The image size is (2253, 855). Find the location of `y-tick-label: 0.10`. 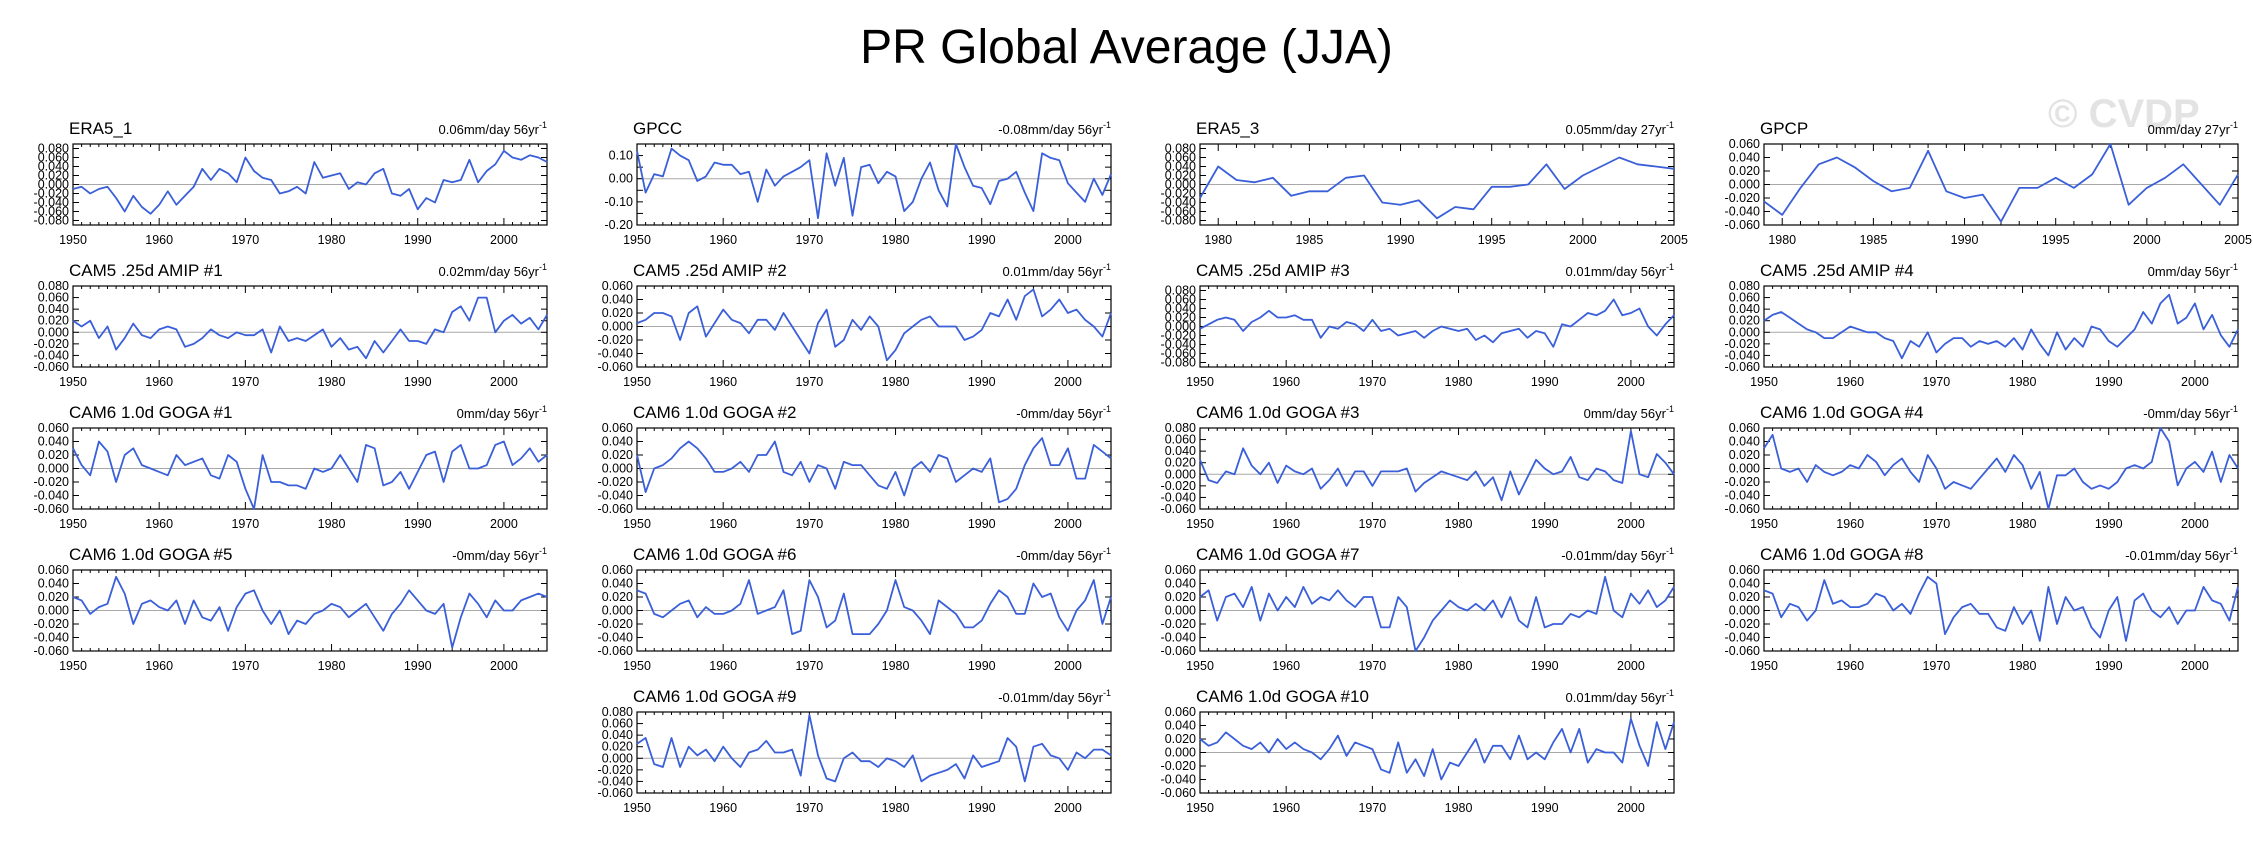

y-tick-label: 0.10 is located at coordinates (621, 156).